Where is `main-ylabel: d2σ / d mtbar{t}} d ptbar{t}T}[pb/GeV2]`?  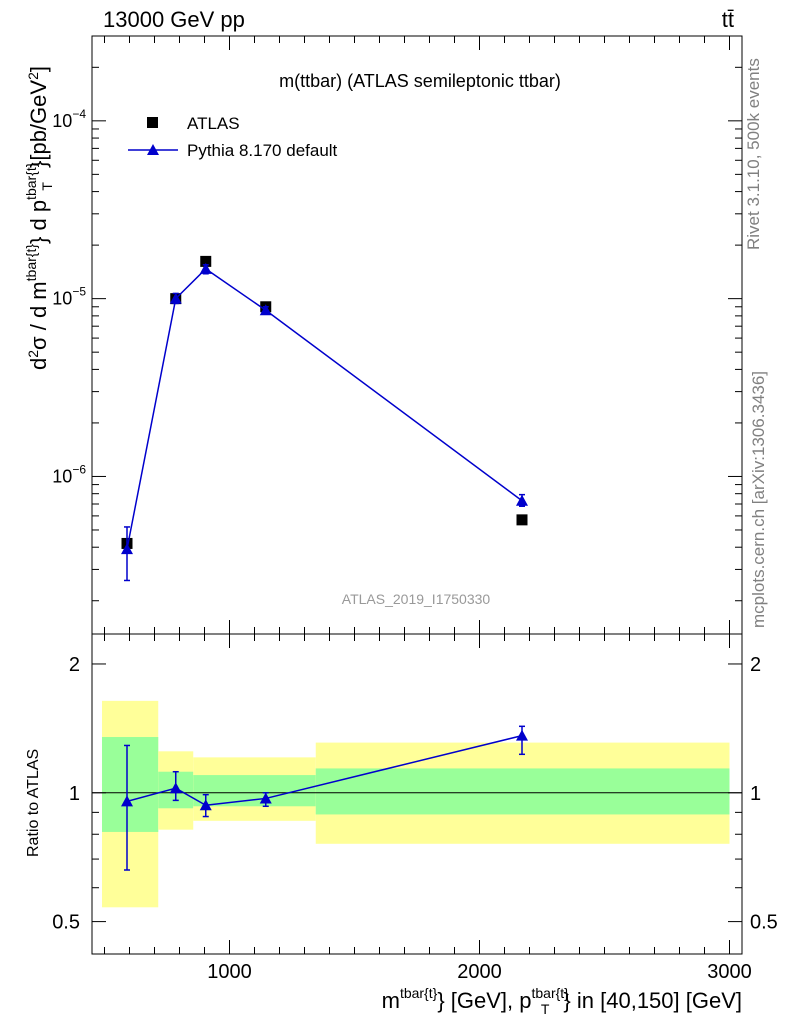
main-ylabel: d2σ / d mtbar{t}} d ptbar{t}T}[pb/GeV2] is located at coordinates (39, 218).